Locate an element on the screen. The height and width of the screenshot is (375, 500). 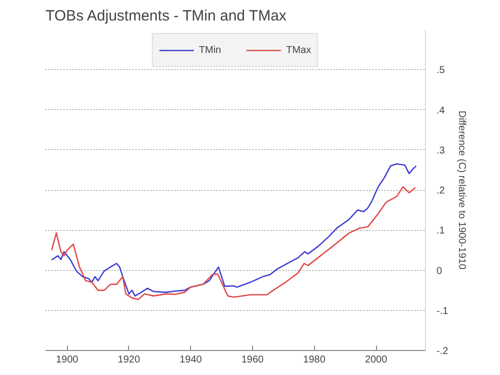
y-tick-label: .1 is located at coordinates (441, 231).